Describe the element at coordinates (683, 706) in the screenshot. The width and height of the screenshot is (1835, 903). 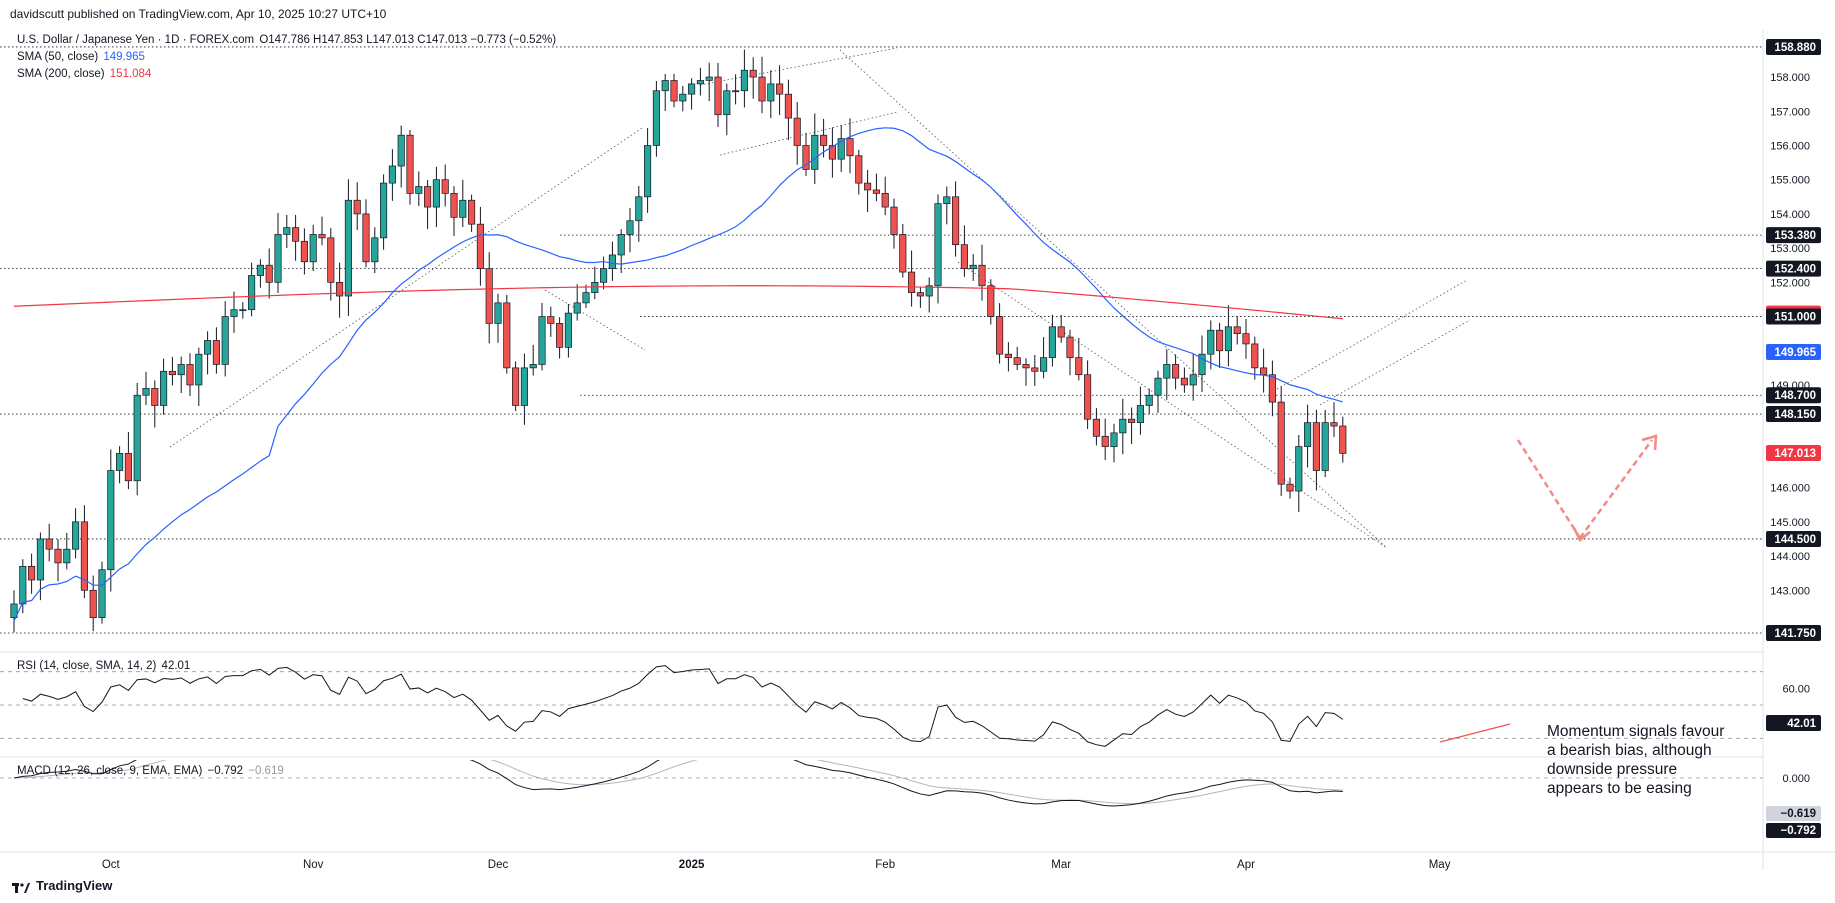
I see `rsi-line` at that location.